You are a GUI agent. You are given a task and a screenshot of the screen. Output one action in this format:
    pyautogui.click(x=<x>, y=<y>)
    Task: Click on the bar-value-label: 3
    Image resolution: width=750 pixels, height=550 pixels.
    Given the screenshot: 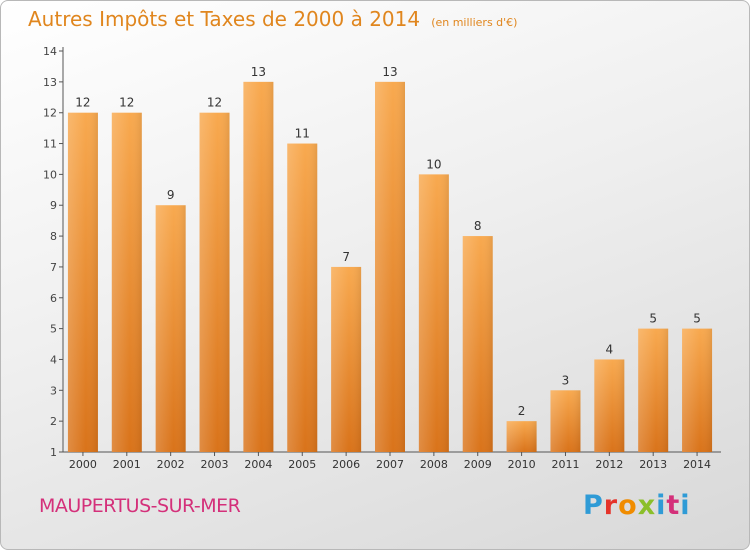 What is the action you would take?
    pyautogui.click(x=566, y=380)
    